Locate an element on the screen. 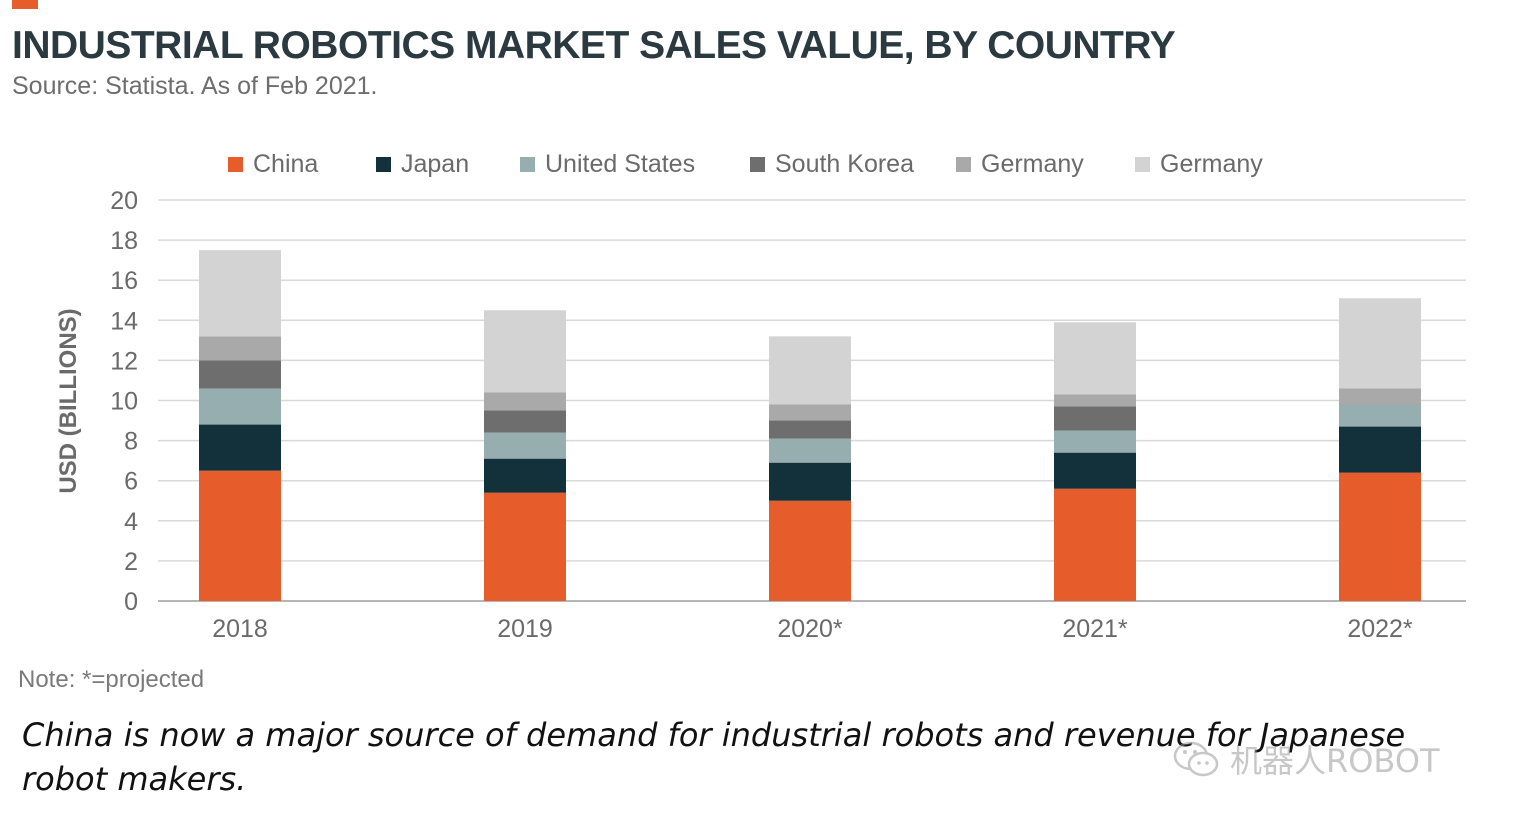  y-tick-label: 20 is located at coordinates (124, 201).